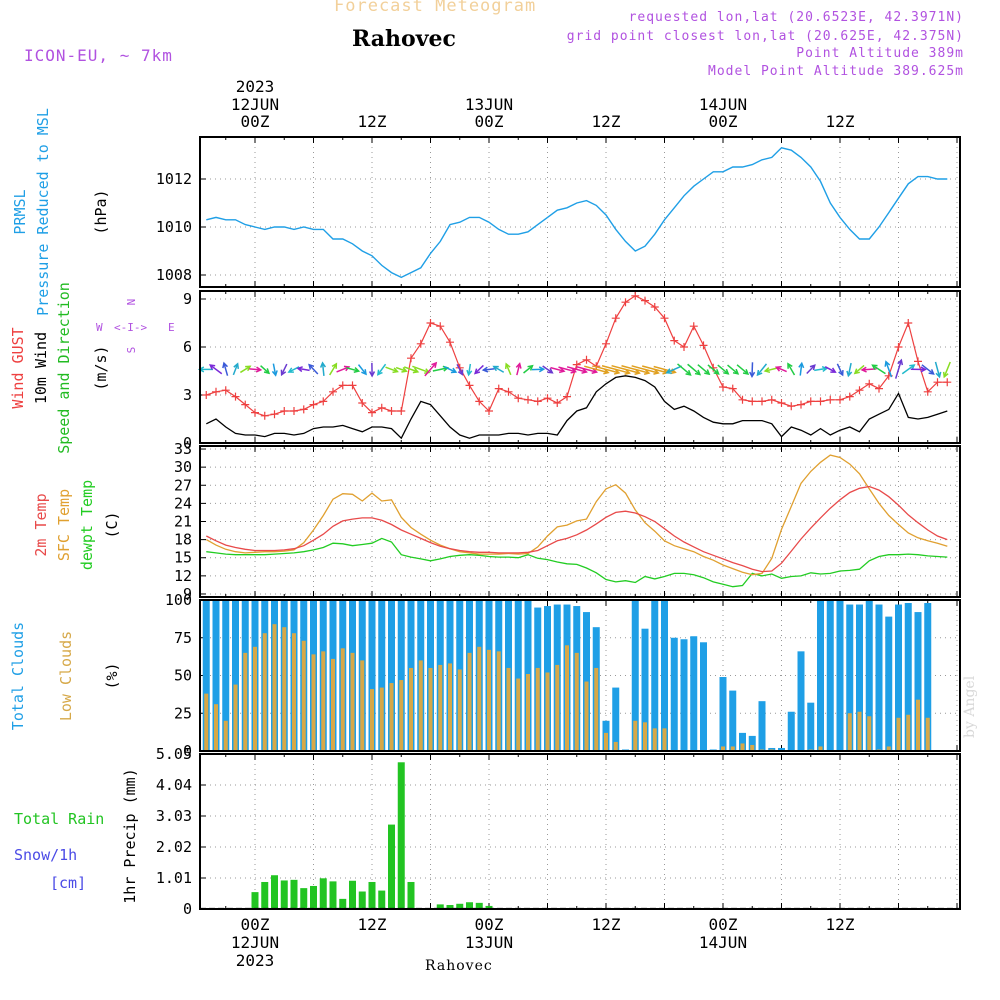 This screenshot has height=1000, width=1000. What do you see at coordinates (187, 347) in the screenshot?
I see `y-tick-label: 6` at bounding box center [187, 347].